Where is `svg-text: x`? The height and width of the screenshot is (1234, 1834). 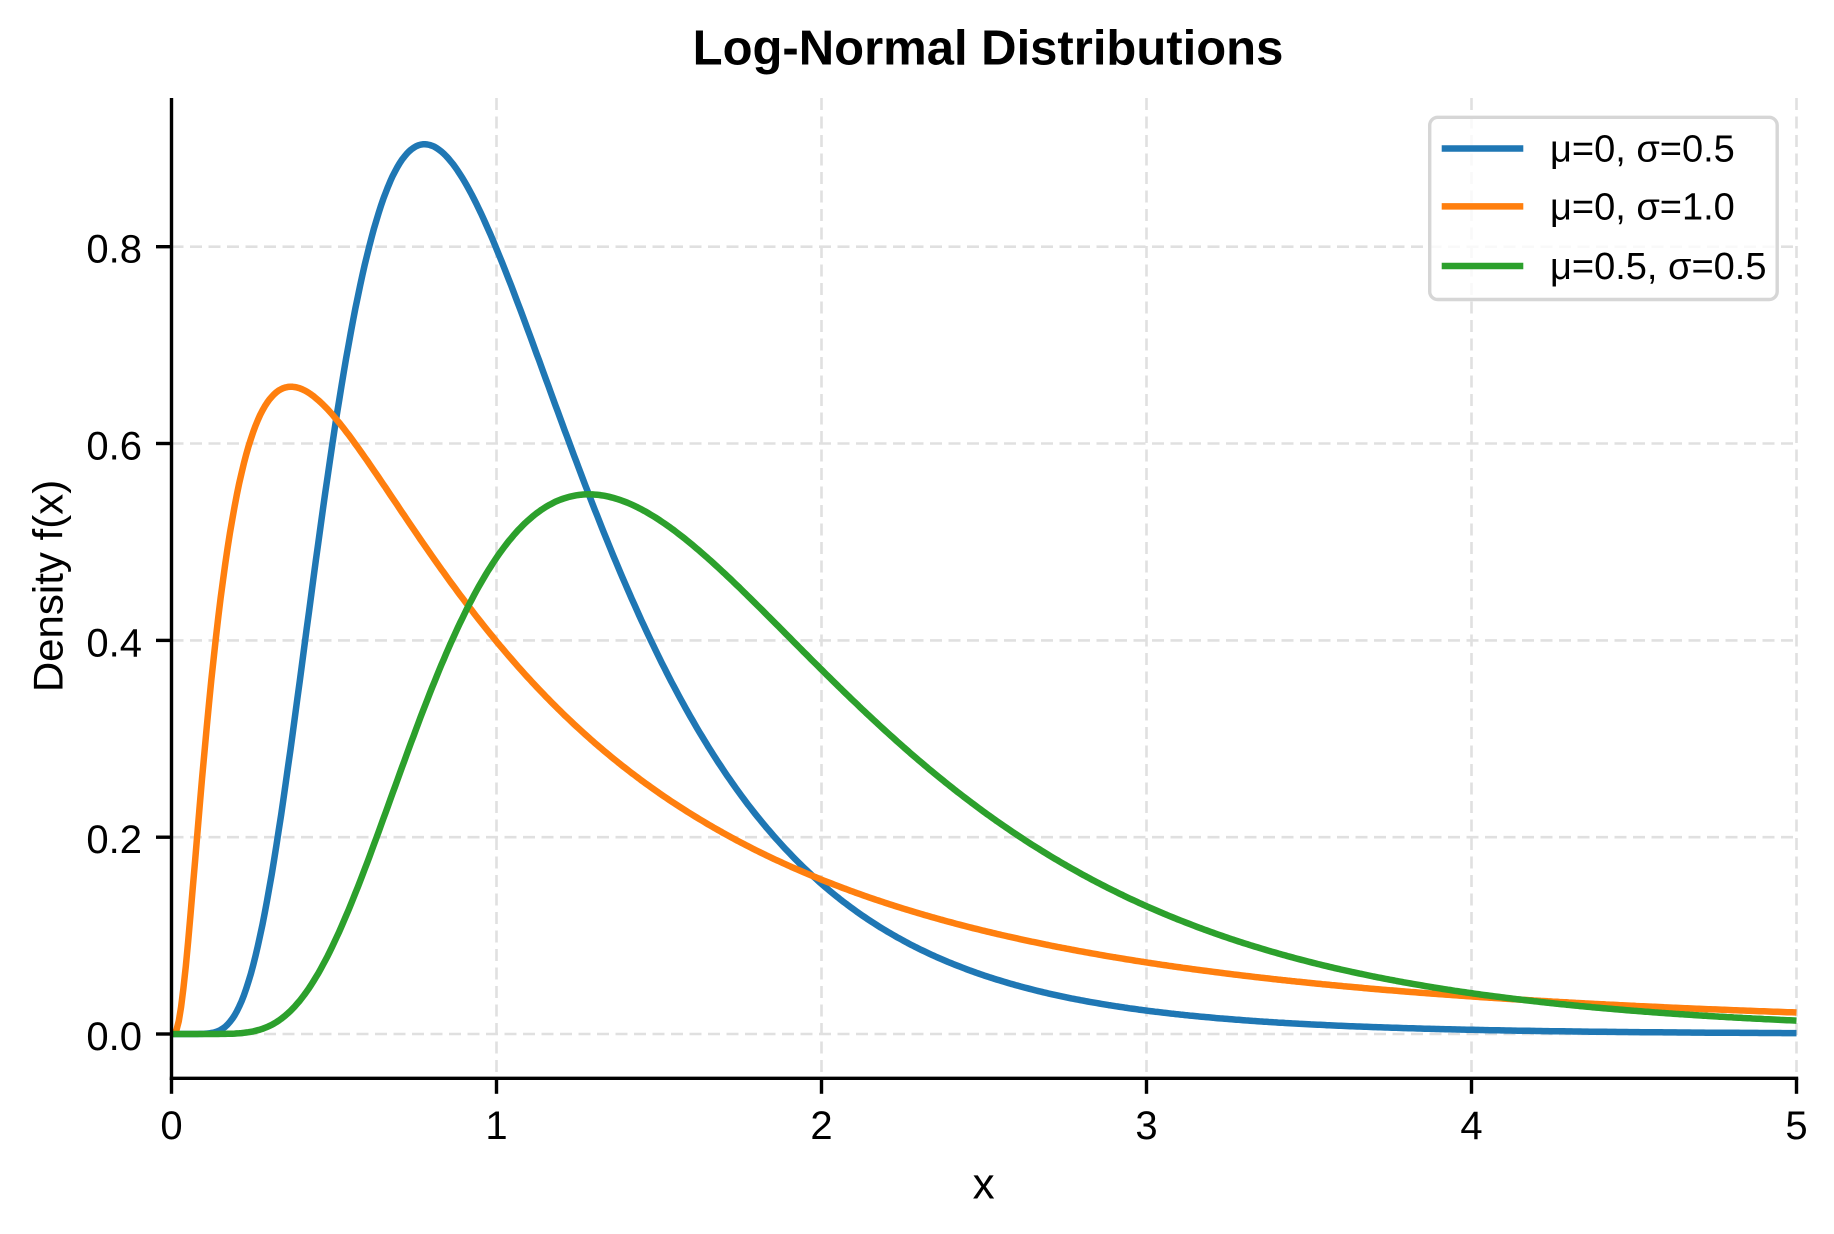
svg-text: x is located at coordinates (984, 1184).